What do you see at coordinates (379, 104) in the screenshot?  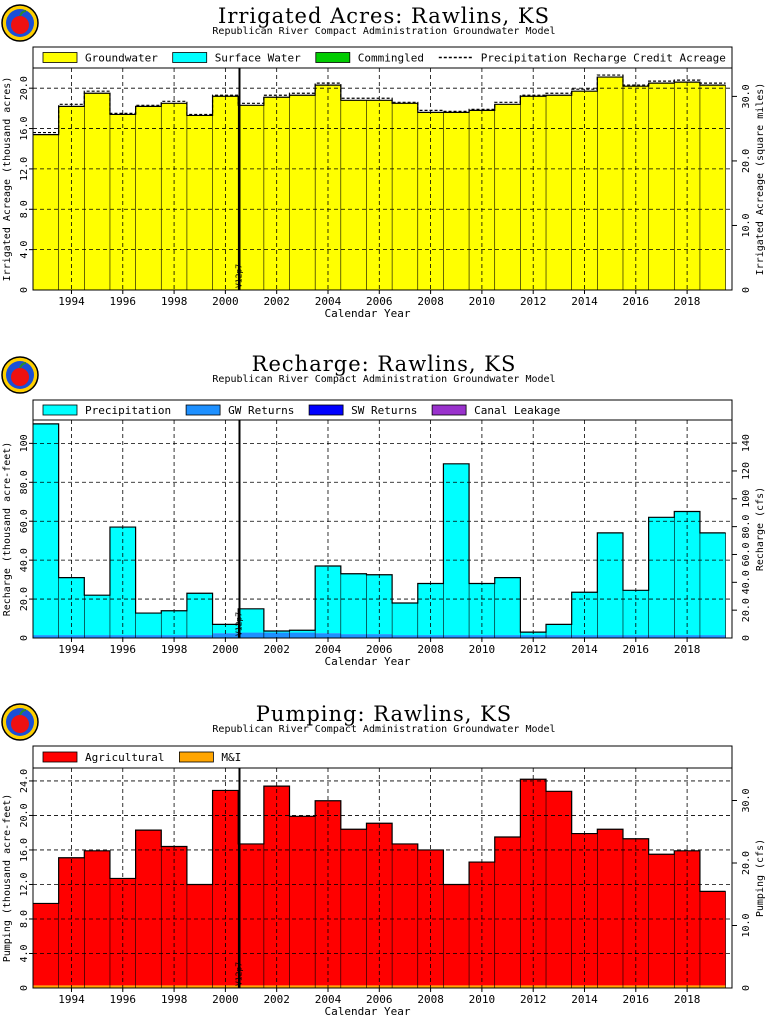 I see `recharge-credit-line` at bounding box center [379, 104].